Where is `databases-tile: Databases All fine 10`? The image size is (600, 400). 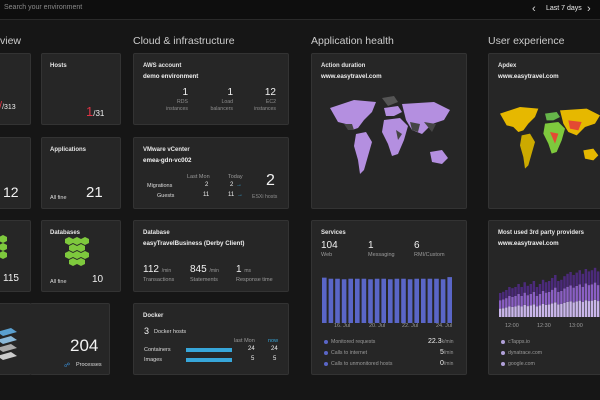
databases-tile: Databases All fine 10 is located at coordinates (81, 256).